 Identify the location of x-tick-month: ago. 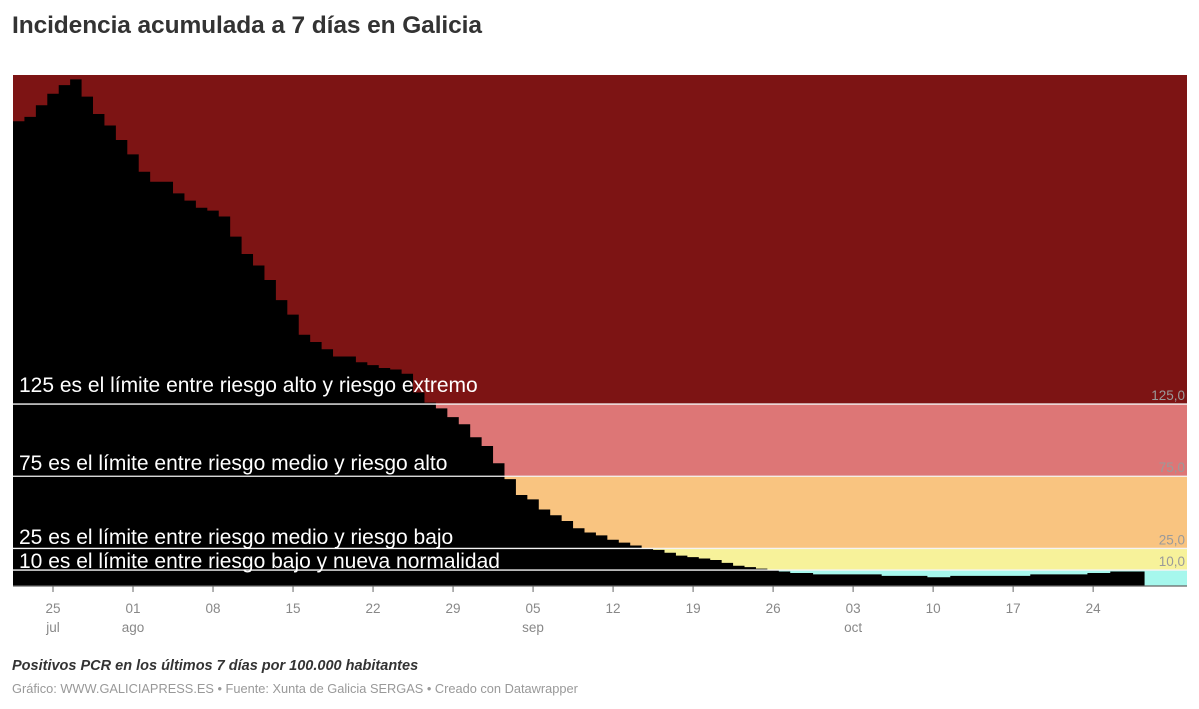
(133, 627).